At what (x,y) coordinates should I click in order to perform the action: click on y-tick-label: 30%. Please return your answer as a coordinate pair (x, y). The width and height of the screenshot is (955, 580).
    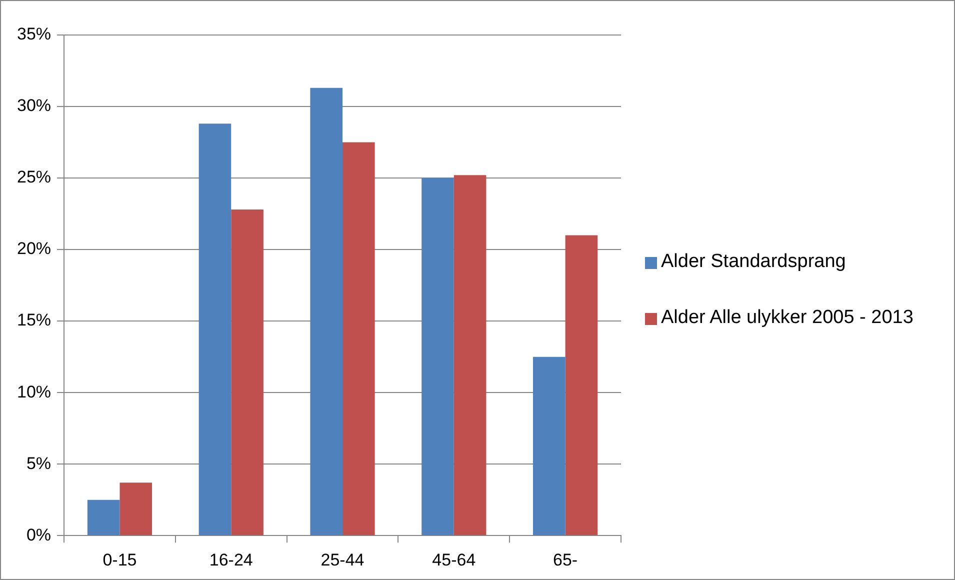
    Looking at the image, I should click on (34, 106).